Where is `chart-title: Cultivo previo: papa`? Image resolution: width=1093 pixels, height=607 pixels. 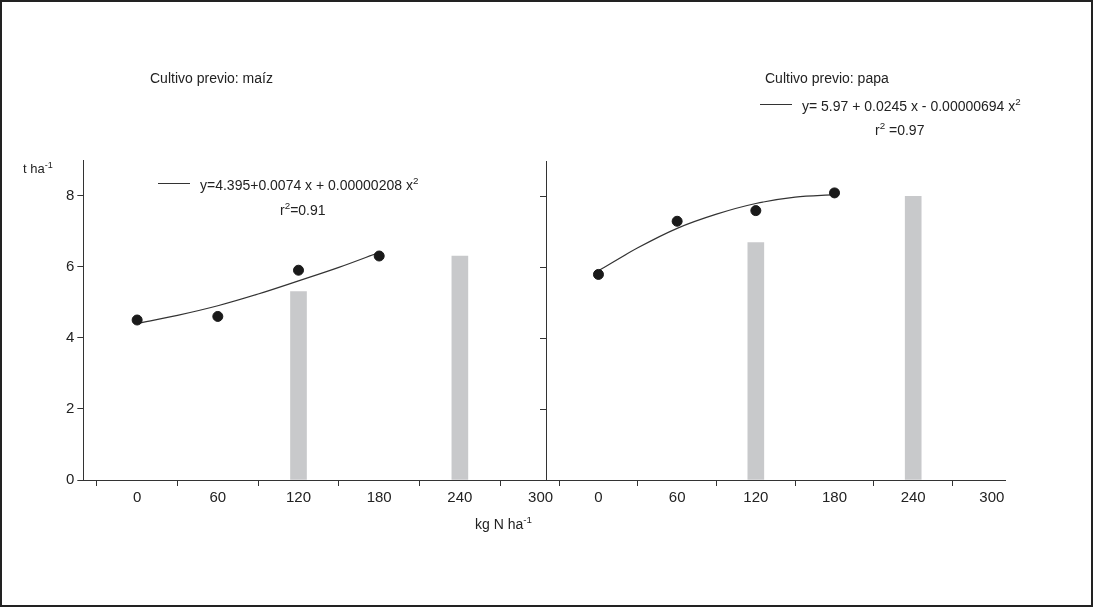 chart-title: Cultivo previo: papa is located at coordinates (827, 78).